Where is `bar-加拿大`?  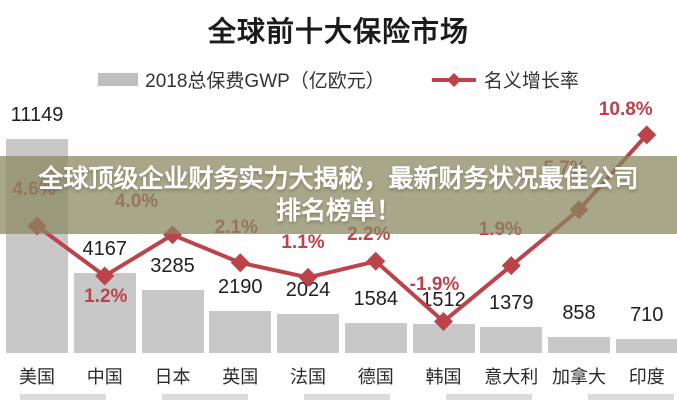 bar-加拿大 is located at coordinates (579, 345).